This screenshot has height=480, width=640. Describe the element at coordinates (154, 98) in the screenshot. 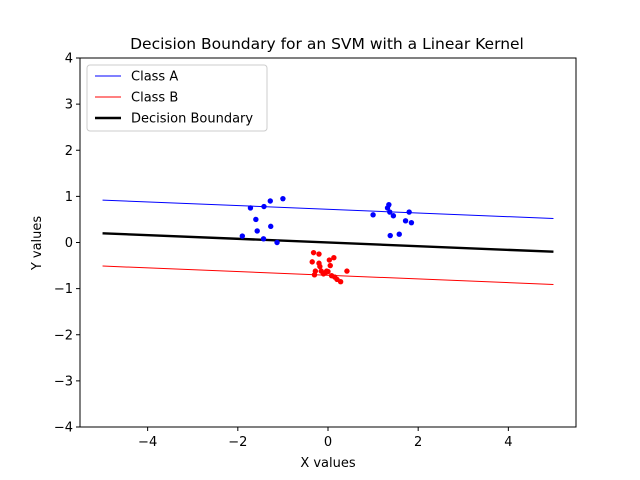

I see `legend-label-class-b: Class B` at that location.